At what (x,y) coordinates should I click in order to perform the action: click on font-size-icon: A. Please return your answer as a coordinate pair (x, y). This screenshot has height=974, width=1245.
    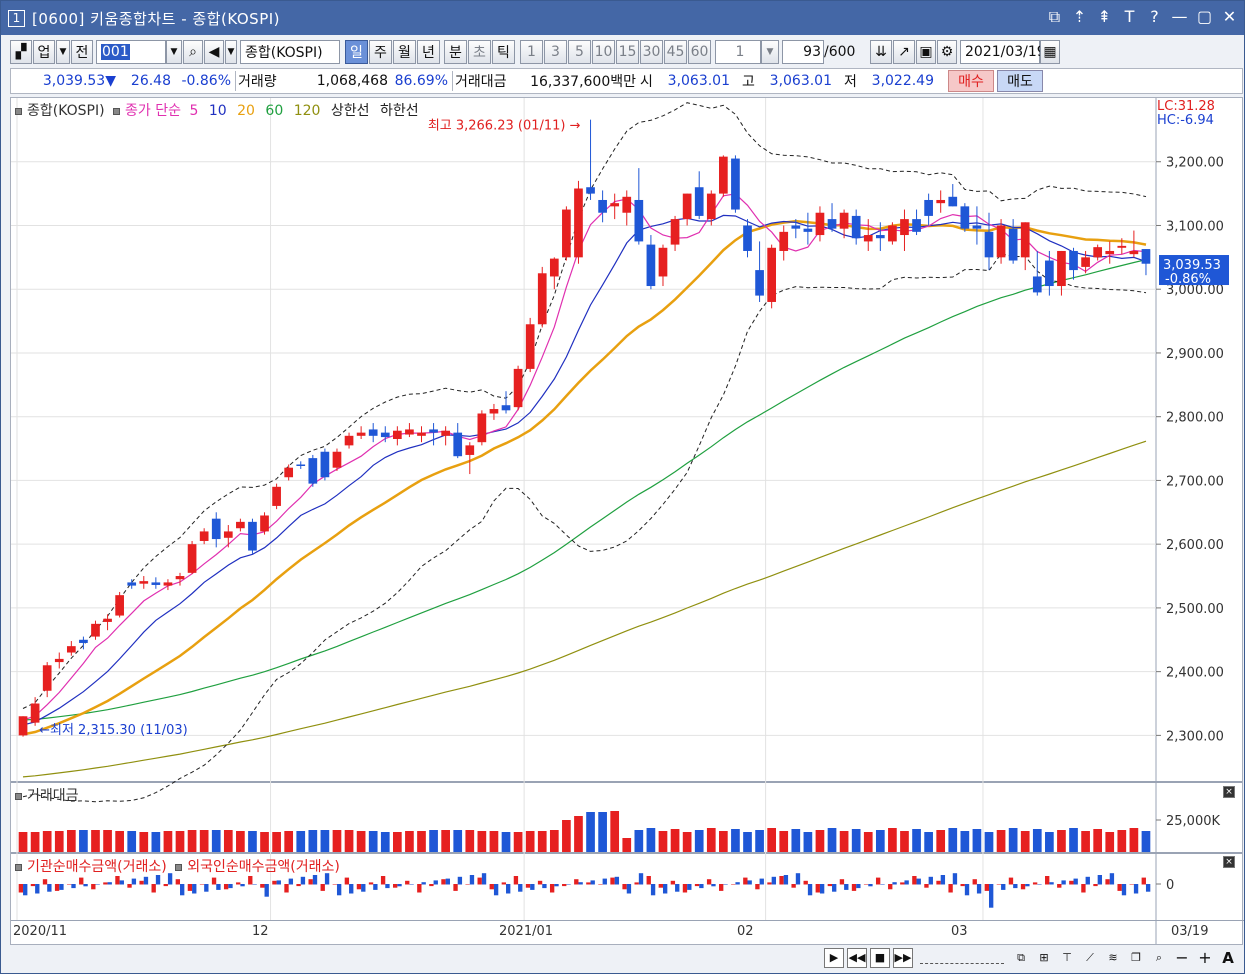
    Looking at the image, I should click on (1228, 957).